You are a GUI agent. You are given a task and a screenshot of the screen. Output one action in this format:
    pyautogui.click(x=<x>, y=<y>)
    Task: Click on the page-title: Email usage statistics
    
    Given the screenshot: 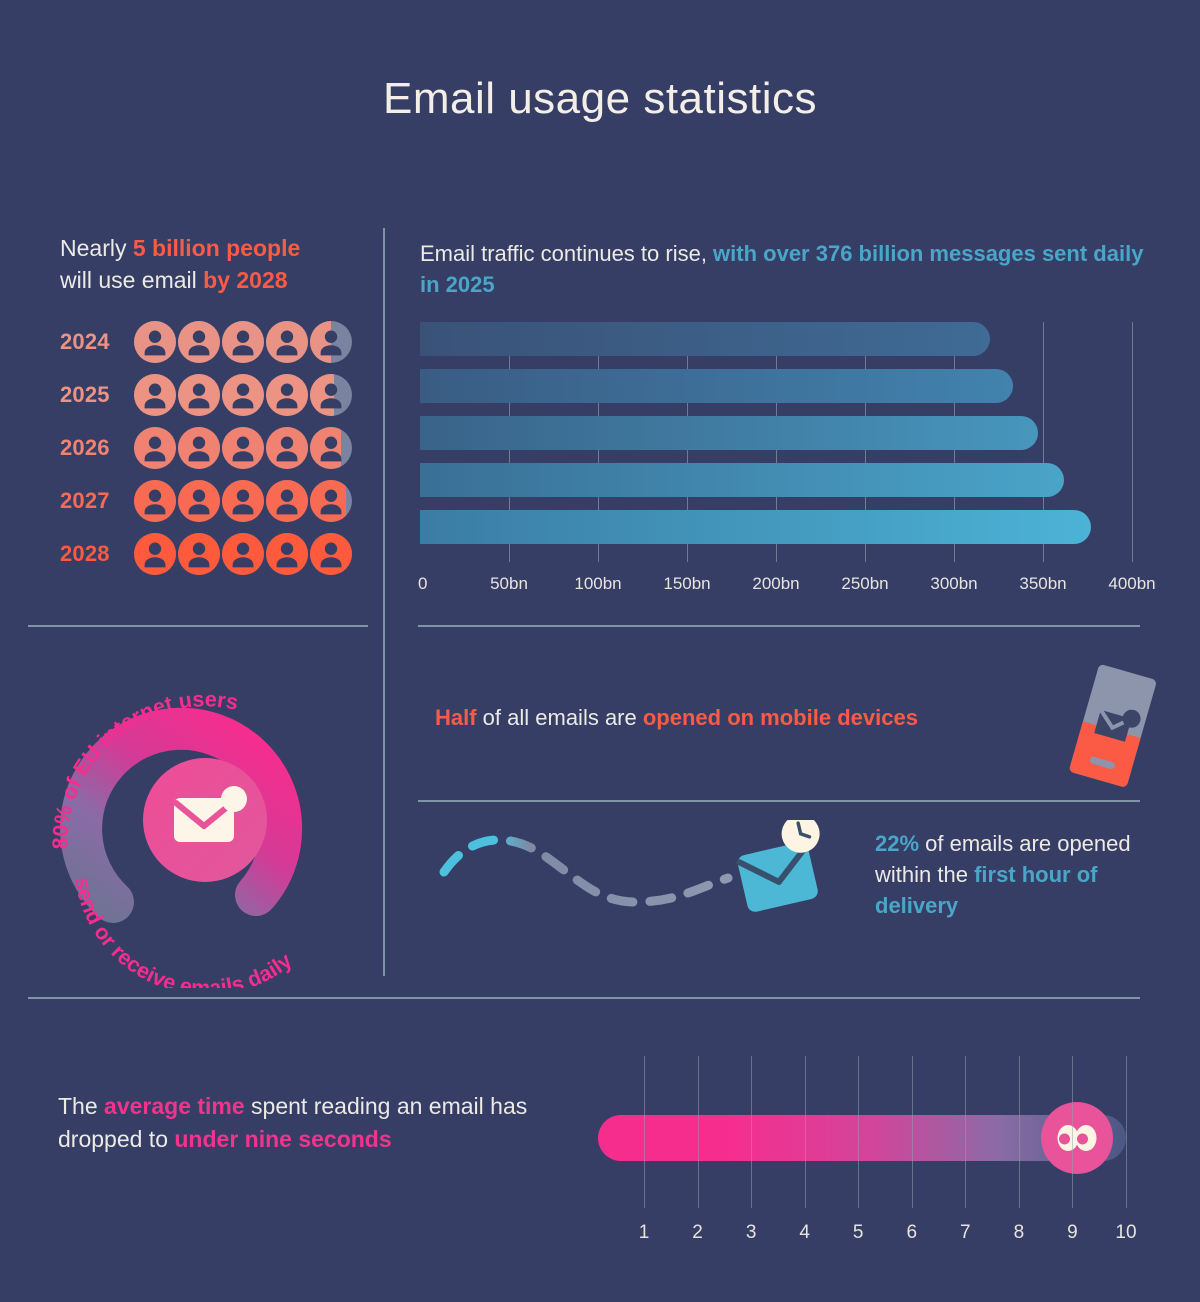 What is the action you would take?
    pyautogui.click(x=600, y=98)
    